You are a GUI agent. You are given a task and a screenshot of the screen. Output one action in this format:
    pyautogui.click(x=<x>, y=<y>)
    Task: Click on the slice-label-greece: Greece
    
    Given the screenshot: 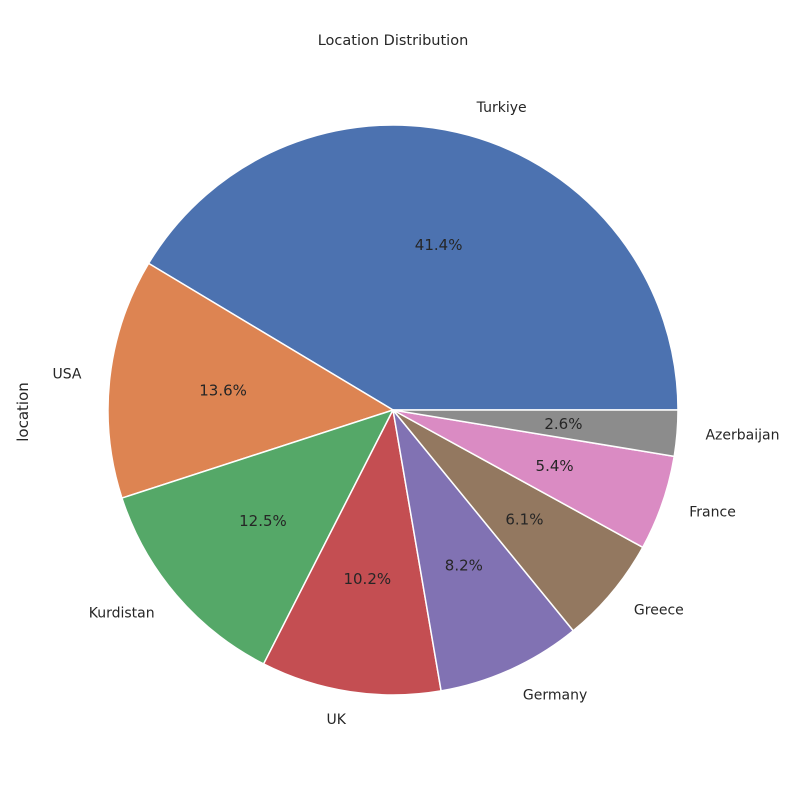 What is the action you would take?
    pyautogui.click(x=659, y=611)
    